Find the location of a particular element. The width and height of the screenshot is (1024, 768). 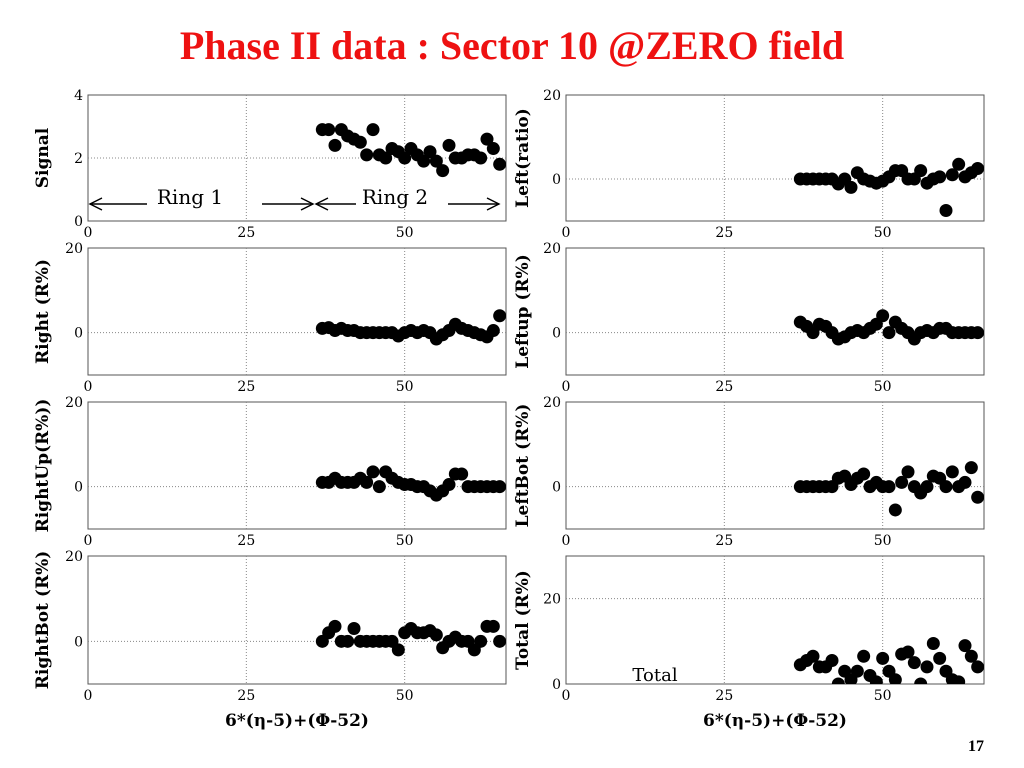

y-axis-label: RightUp(R%)) is located at coordinates (43, 466).